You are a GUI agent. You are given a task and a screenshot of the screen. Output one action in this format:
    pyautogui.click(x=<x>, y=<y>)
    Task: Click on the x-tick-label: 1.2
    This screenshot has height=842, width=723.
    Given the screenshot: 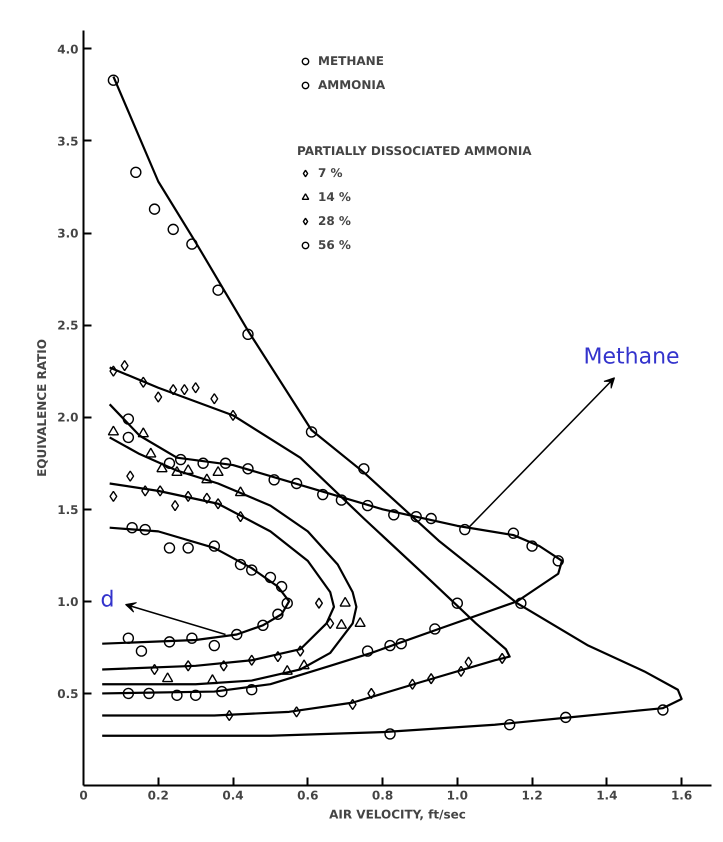 What is the action you would take?
    pyautogui.click(x=532, y=795)
    